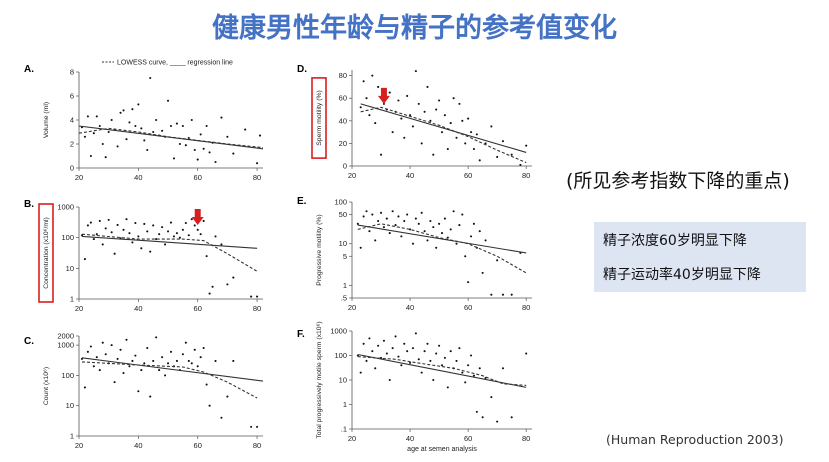  What do you see at coordinates (319, 118) in the screenshot?
I see `ylabel-highlight-box` at bounding box center [319, 118].